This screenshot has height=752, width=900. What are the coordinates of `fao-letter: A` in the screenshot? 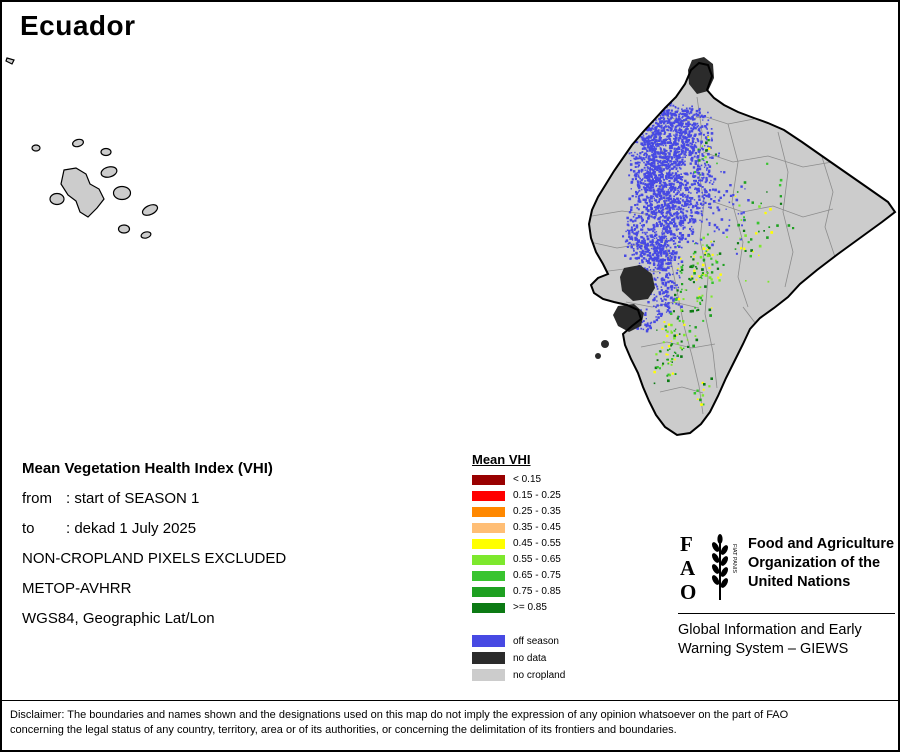 It's located at (688, 568).